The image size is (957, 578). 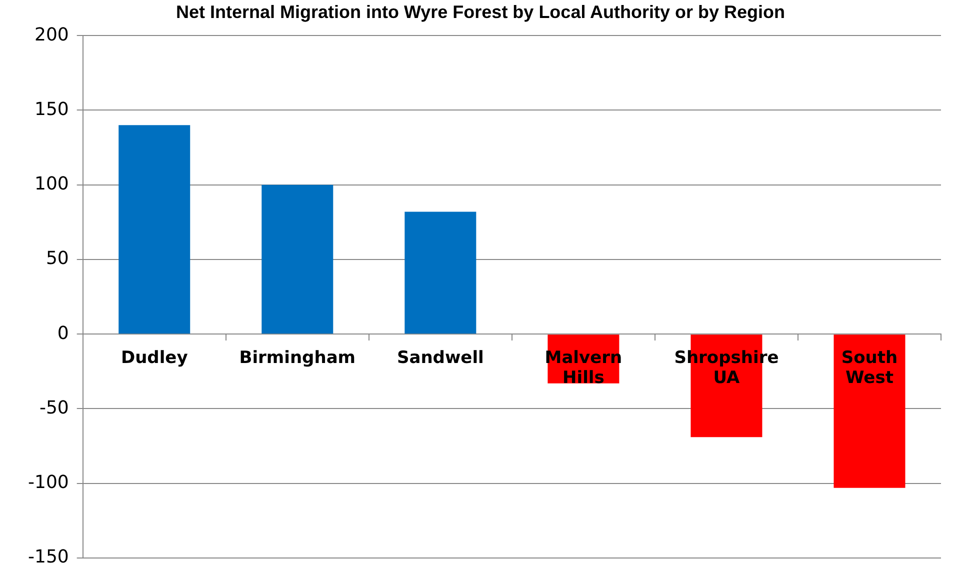 I want to click on x-tick-label: Dudley, so click(x=154, y=358).